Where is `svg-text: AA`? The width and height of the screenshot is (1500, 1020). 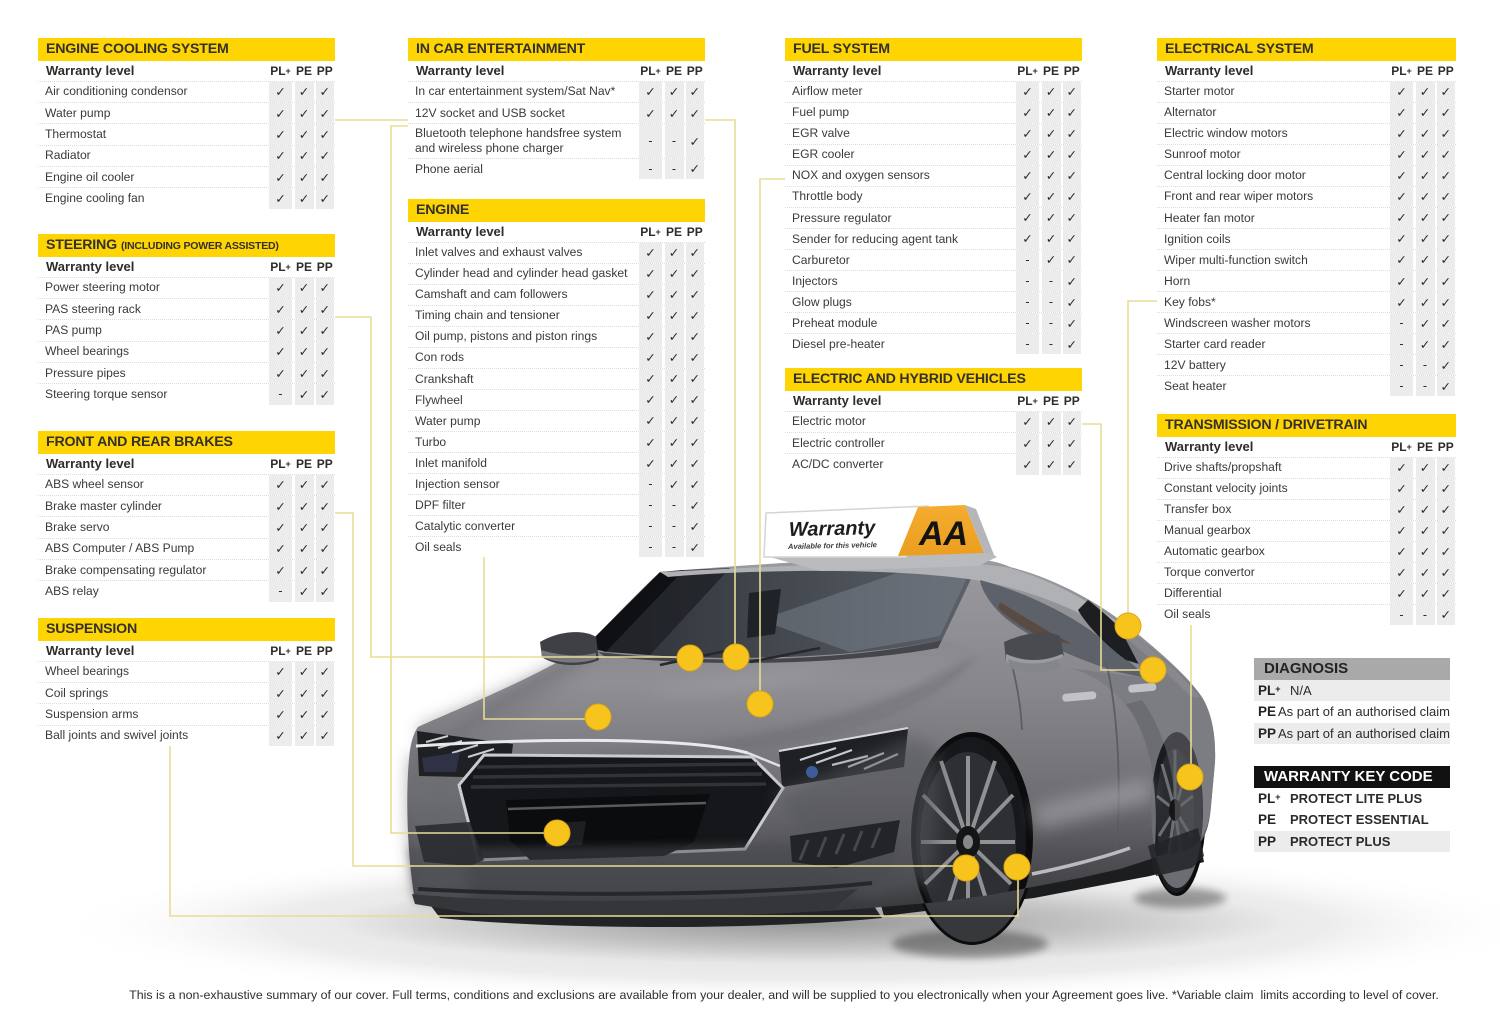
svg-text: AA is located at coordinates (943, 534).